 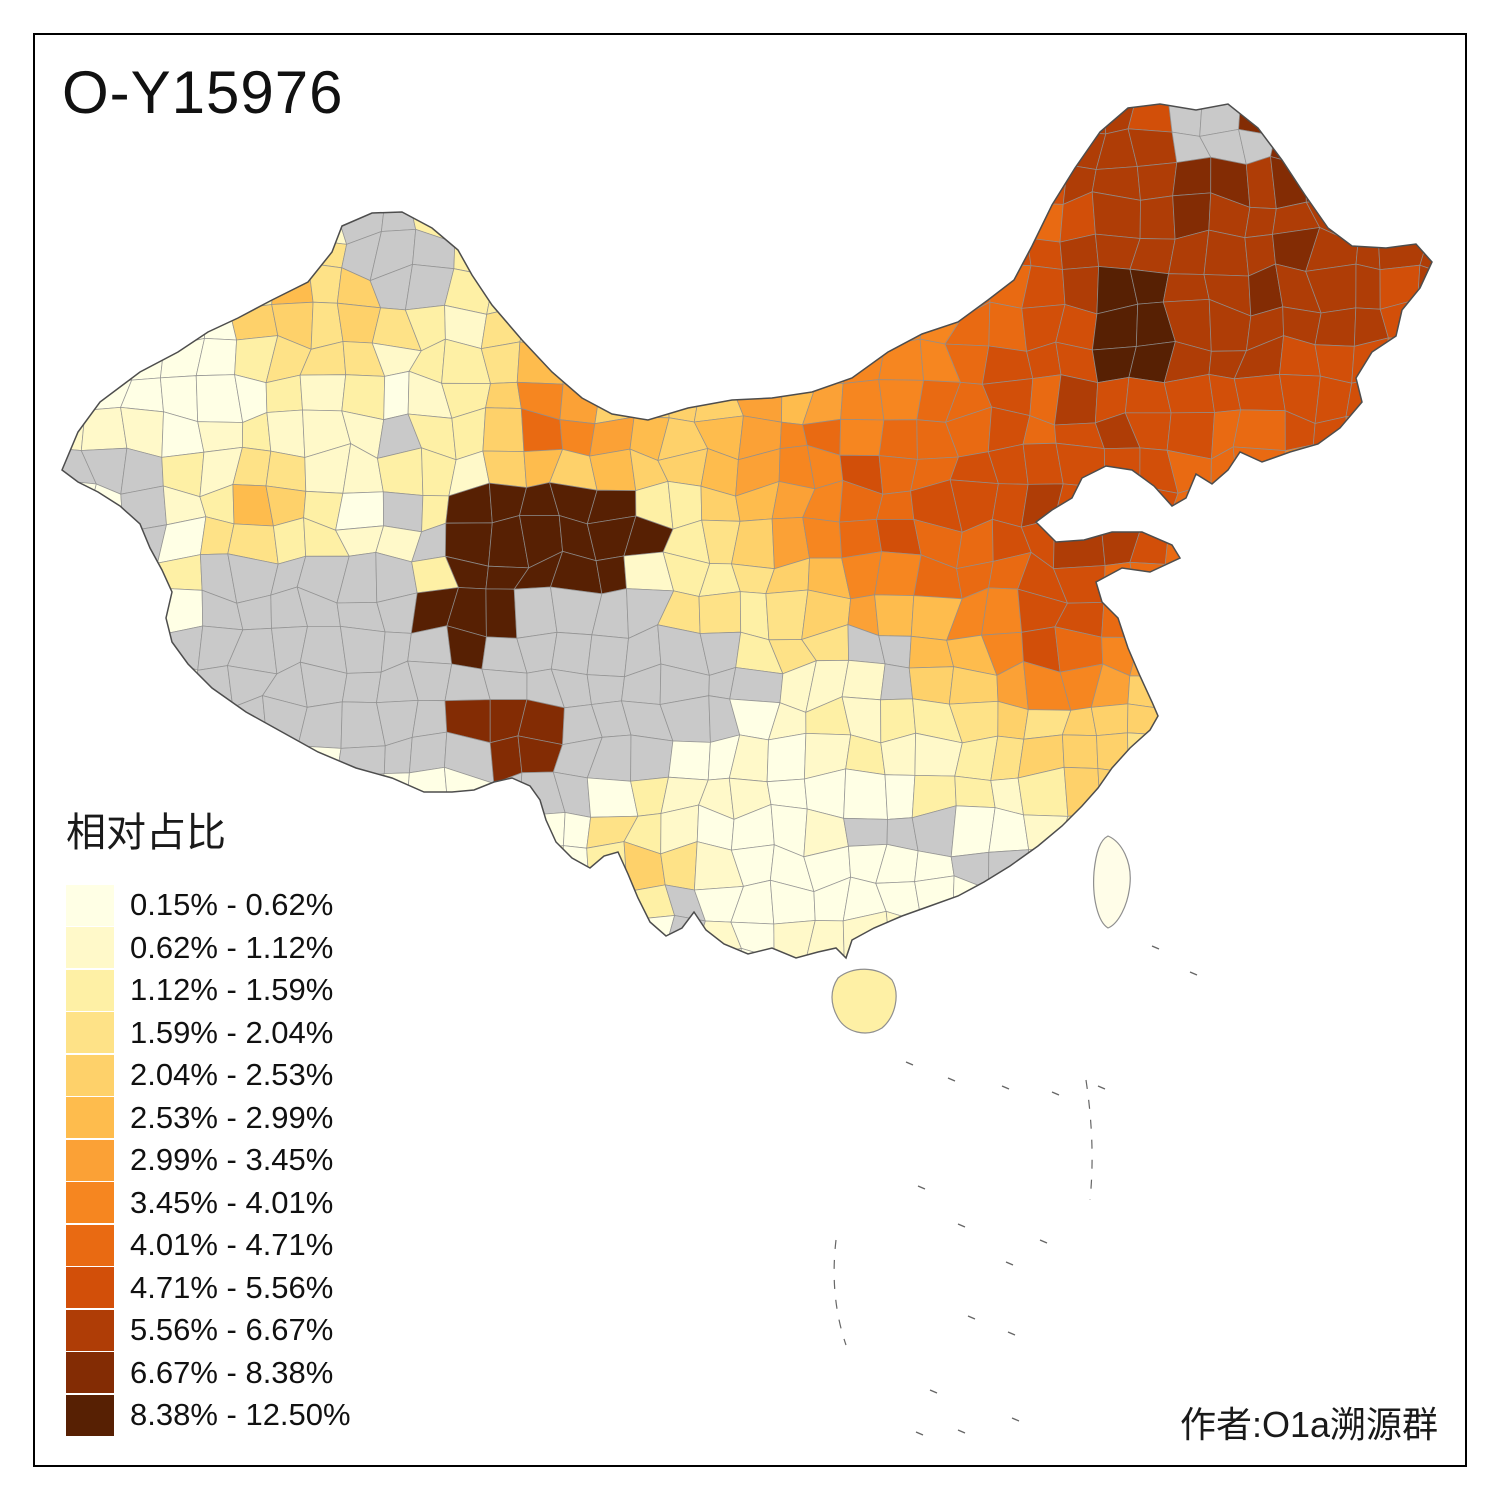 I want to click on legend-row: 4.71% - 5.56%, so click(x=208, y=1288).